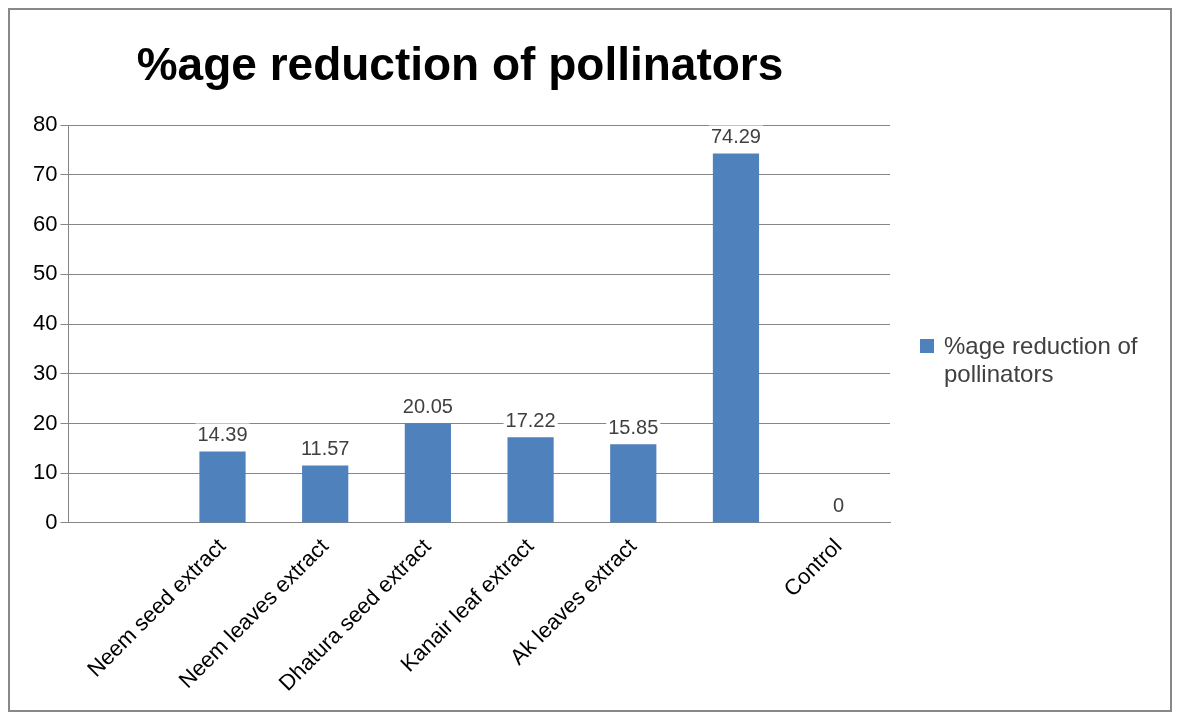 The image size is (1181, 720). Describe the element at coordinates (530, 419) in the screenshot. I see `data-label: 17.22` at that location.